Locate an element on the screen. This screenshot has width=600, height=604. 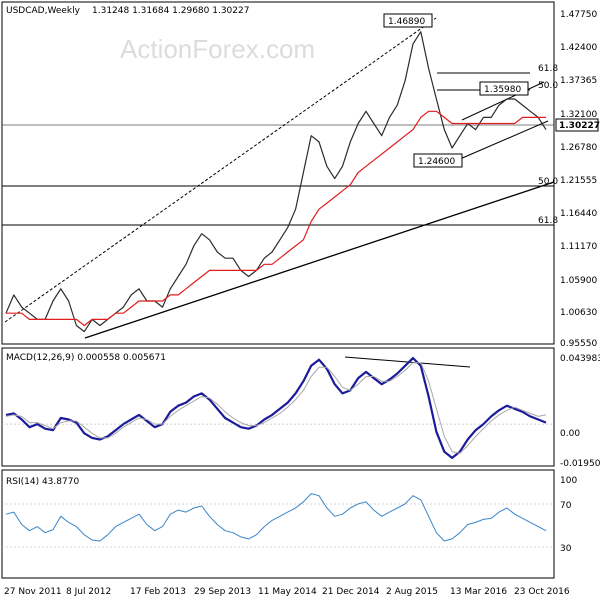
macd-y-tick: 0.043983 is located at coordinates (580, 359).